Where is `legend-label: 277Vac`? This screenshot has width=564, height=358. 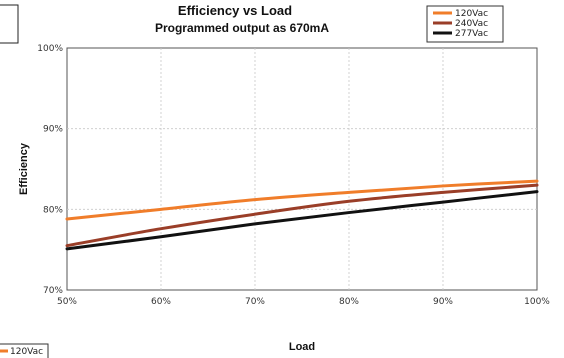
legend-label: 277Vac is located at coordinates (471, 34).